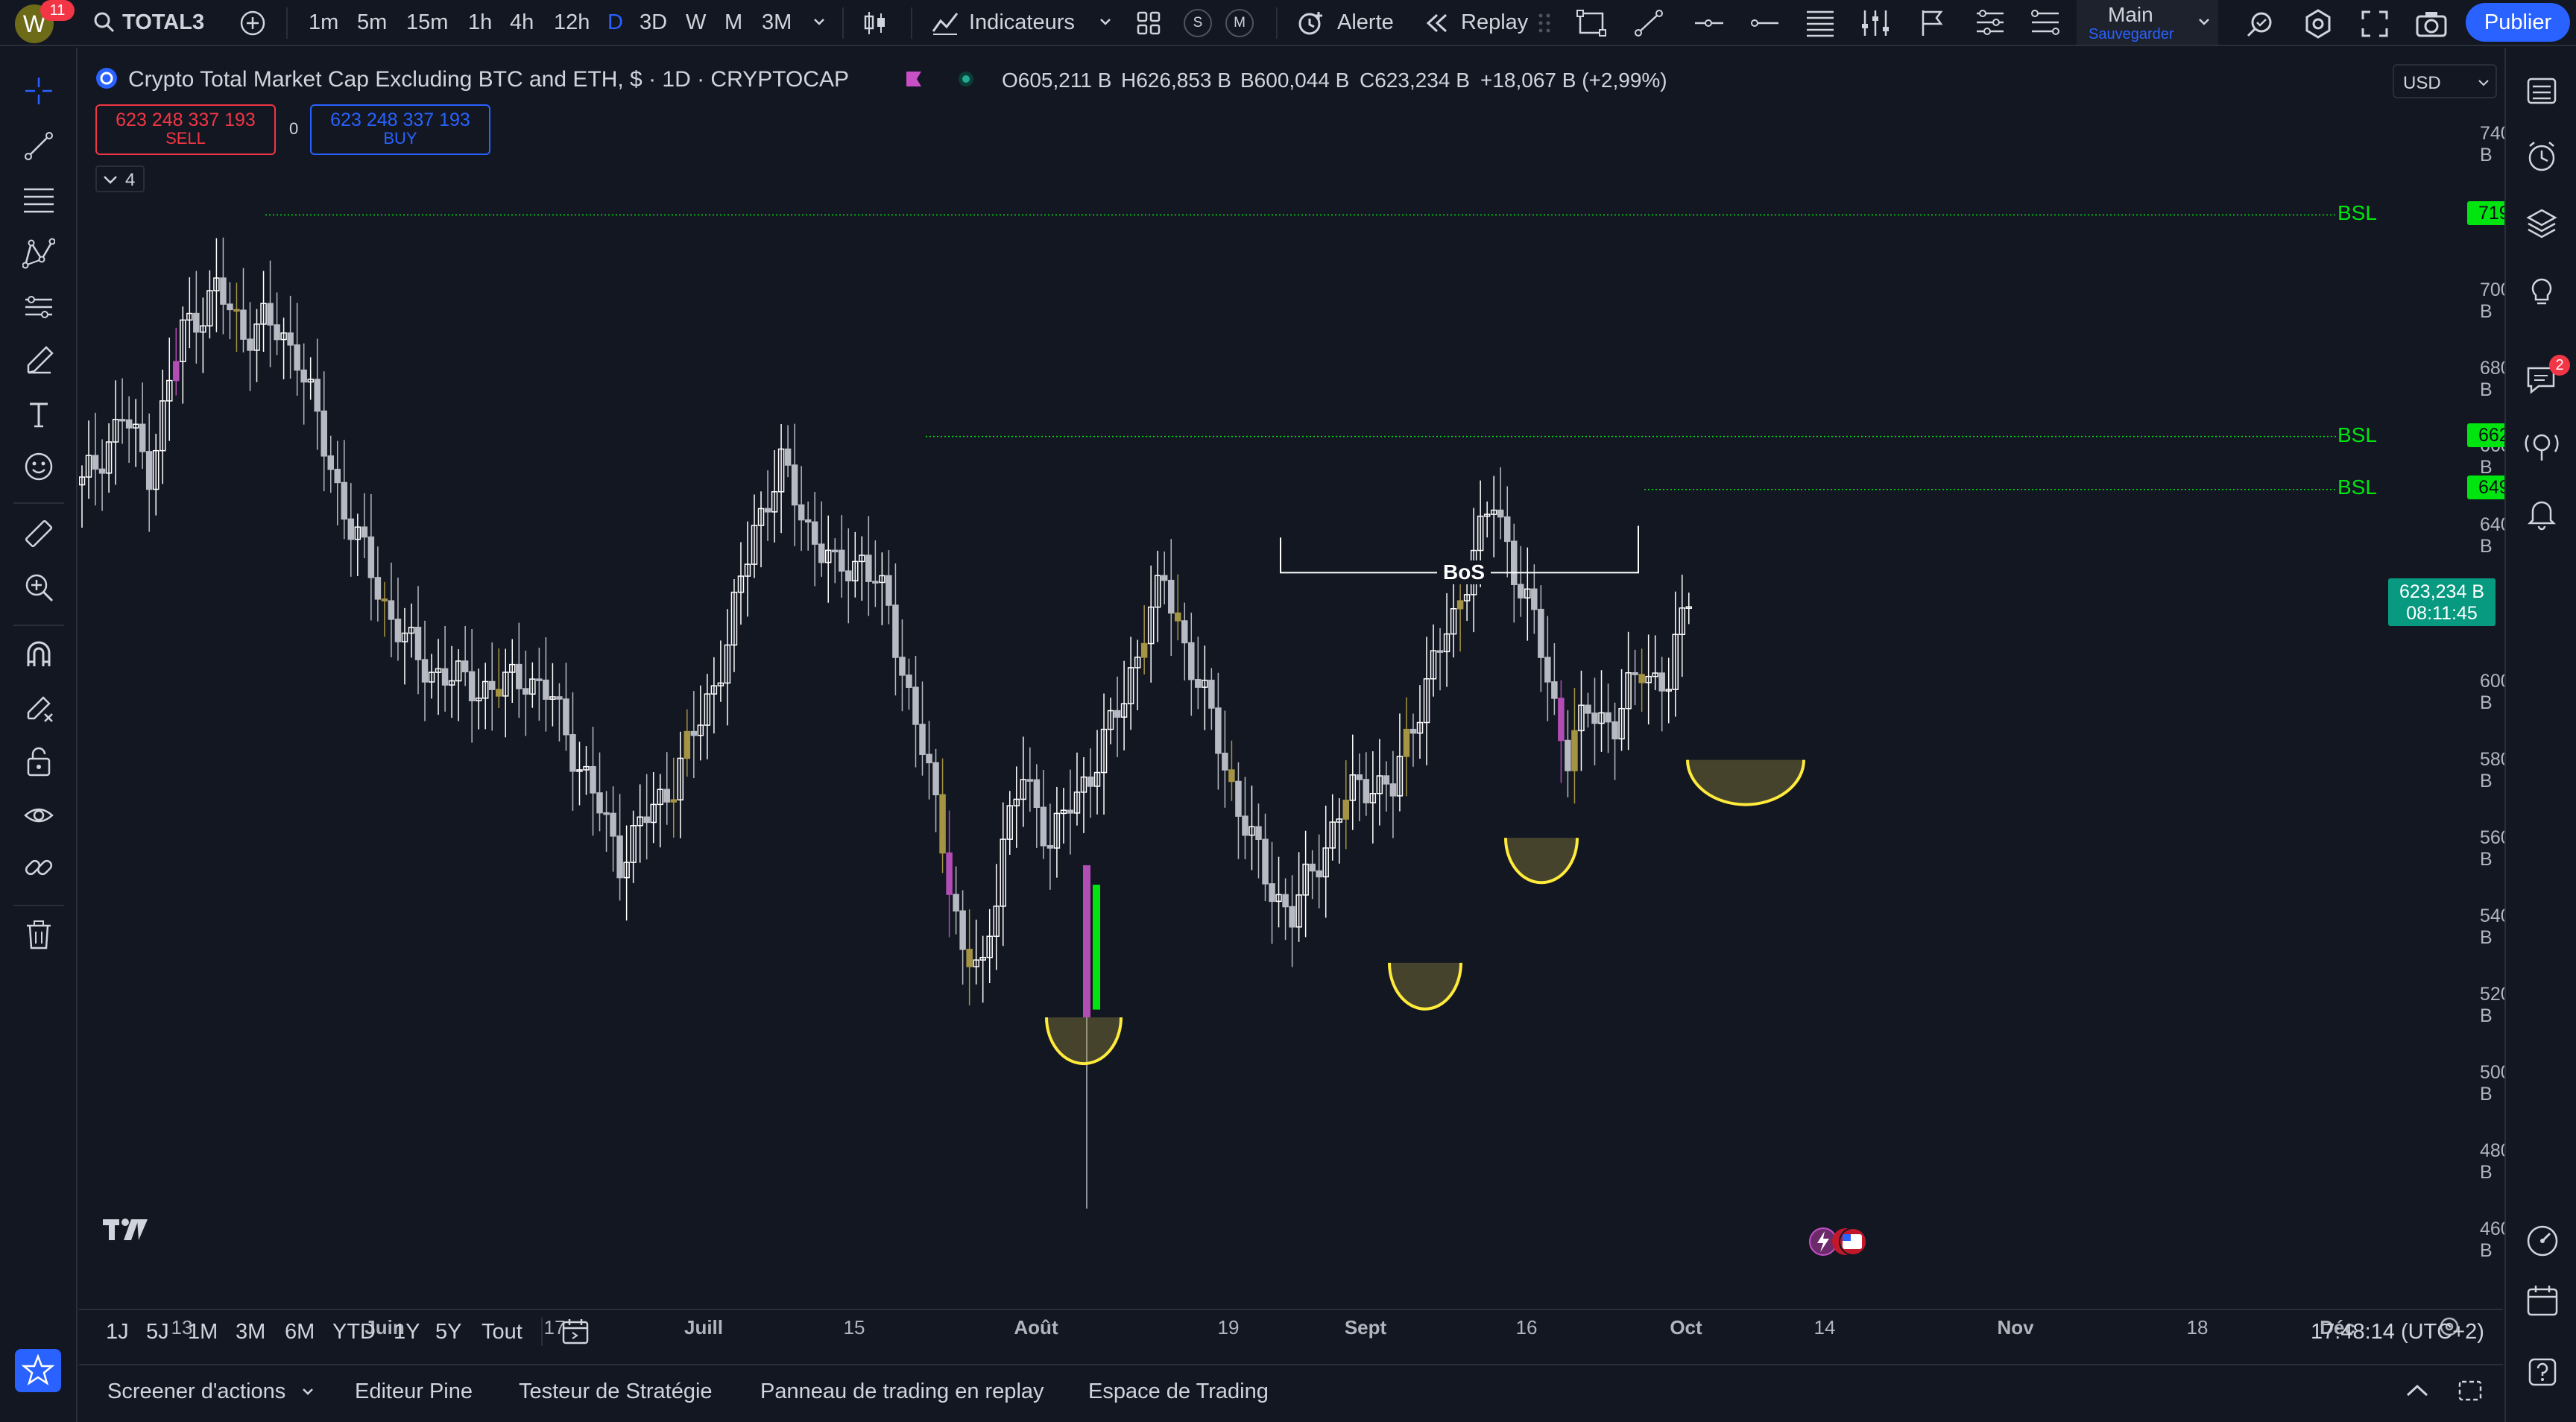  I want to click on search-icon, so click(104, 22).